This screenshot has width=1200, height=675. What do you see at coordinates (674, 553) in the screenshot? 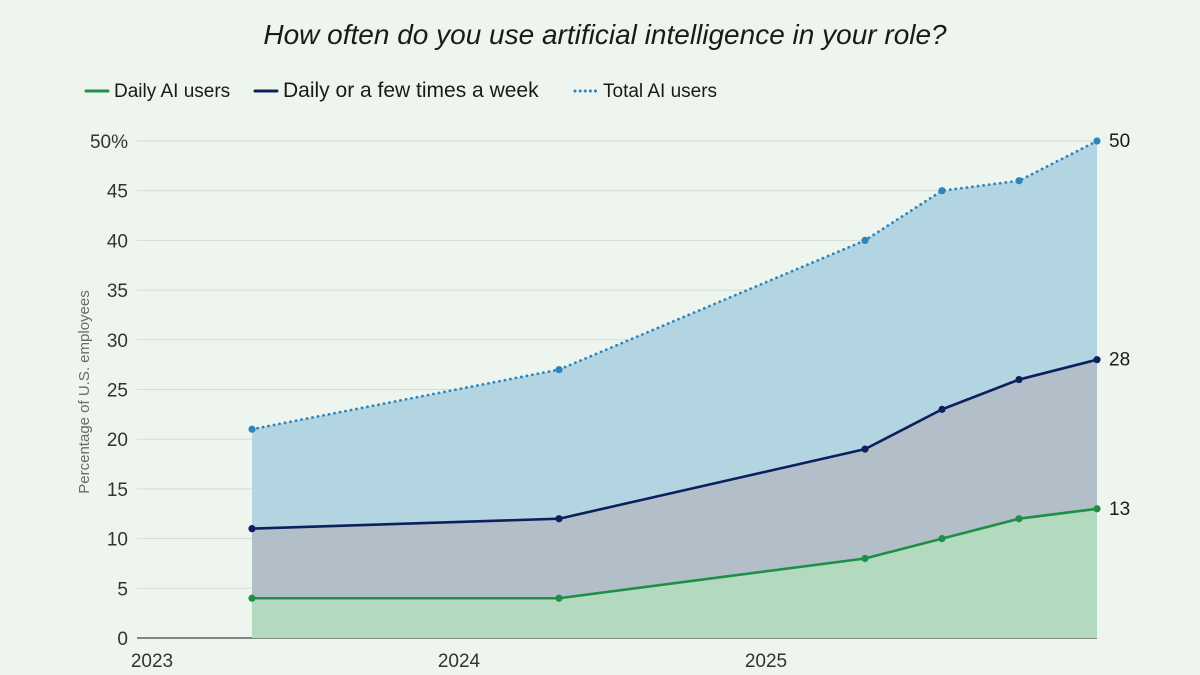
I see `line-daily-ai-users` at bounding box center [674, 553].